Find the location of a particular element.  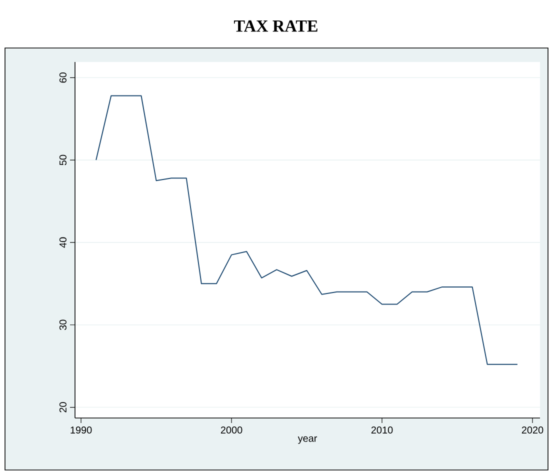

y-tick-label: 60 is located at coordinates (62, 77).